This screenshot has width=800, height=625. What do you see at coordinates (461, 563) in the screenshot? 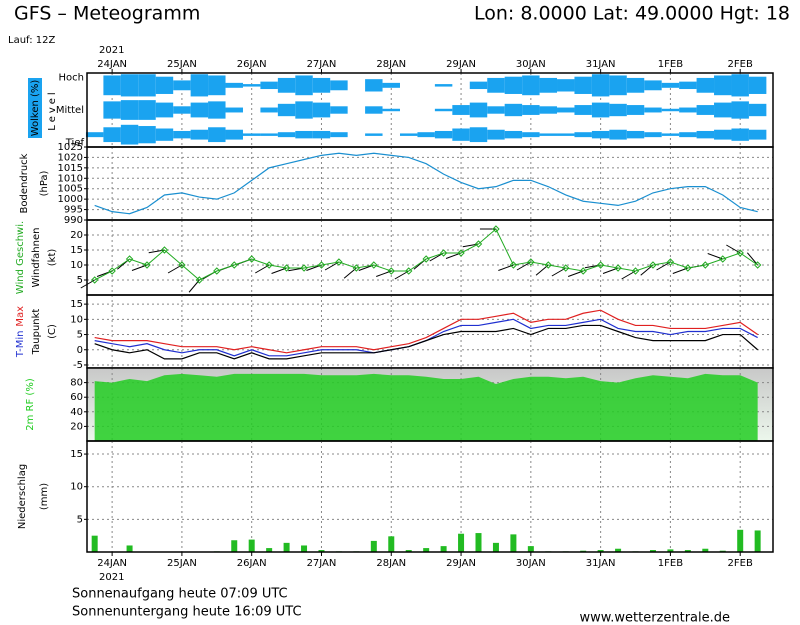
I see `date-label-bottom: 29JAN` at bounding box center [461, 563].